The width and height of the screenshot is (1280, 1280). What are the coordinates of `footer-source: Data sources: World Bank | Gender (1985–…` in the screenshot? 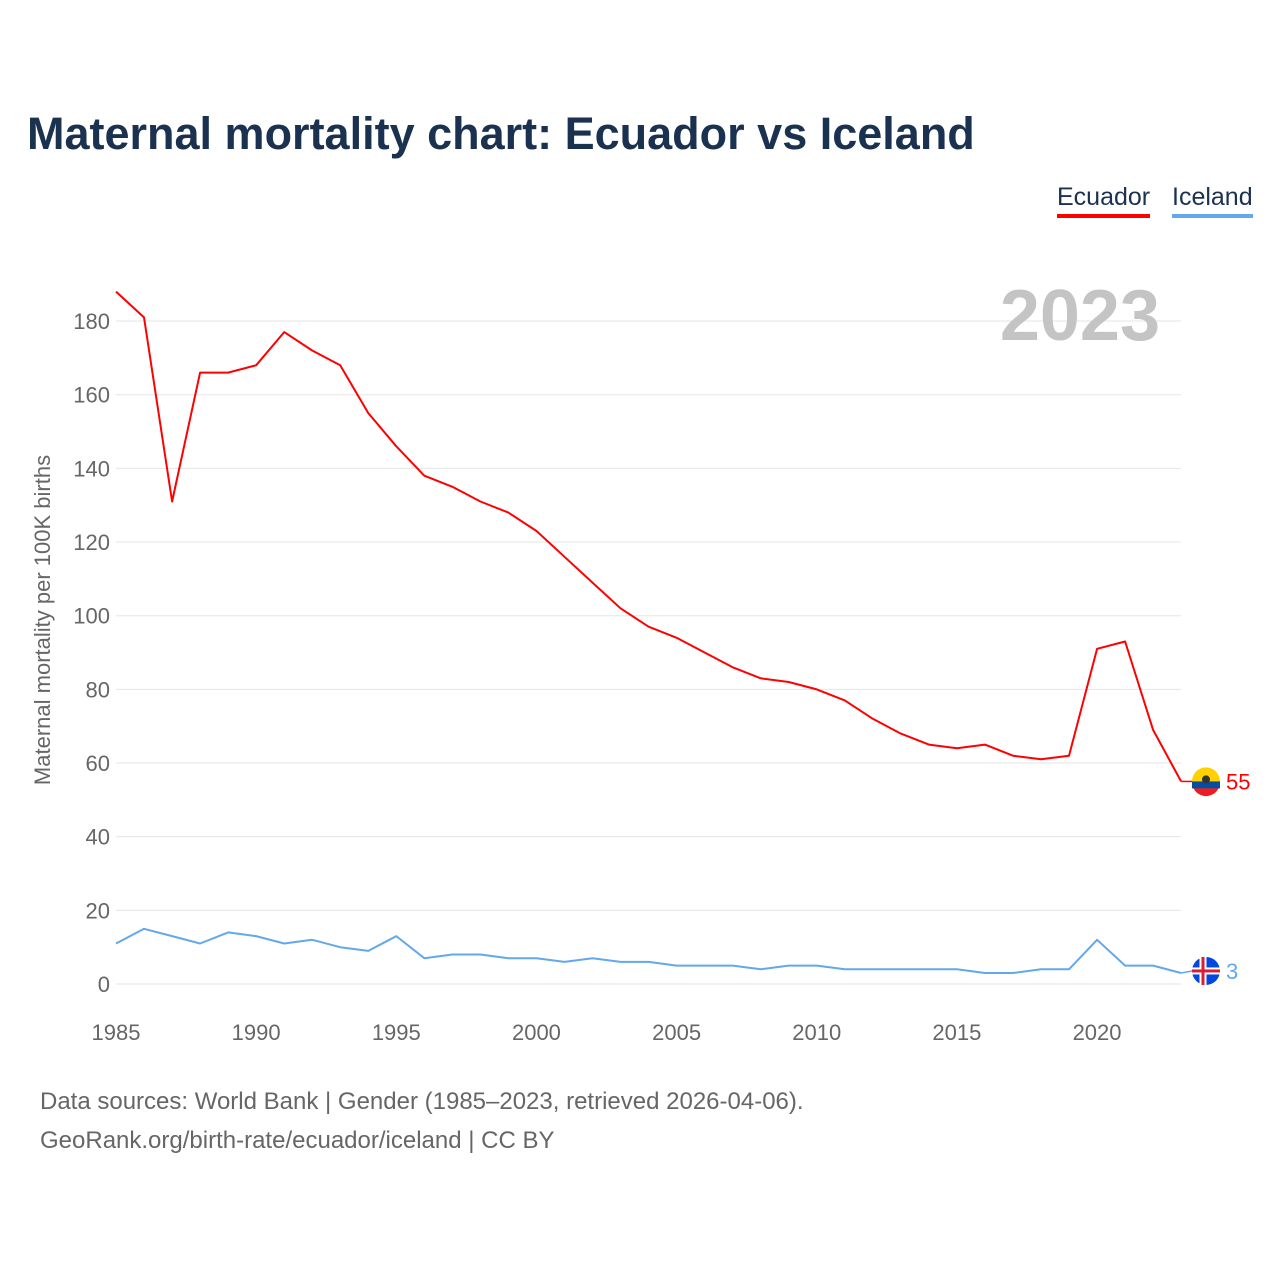 It's located at (422, 1101).